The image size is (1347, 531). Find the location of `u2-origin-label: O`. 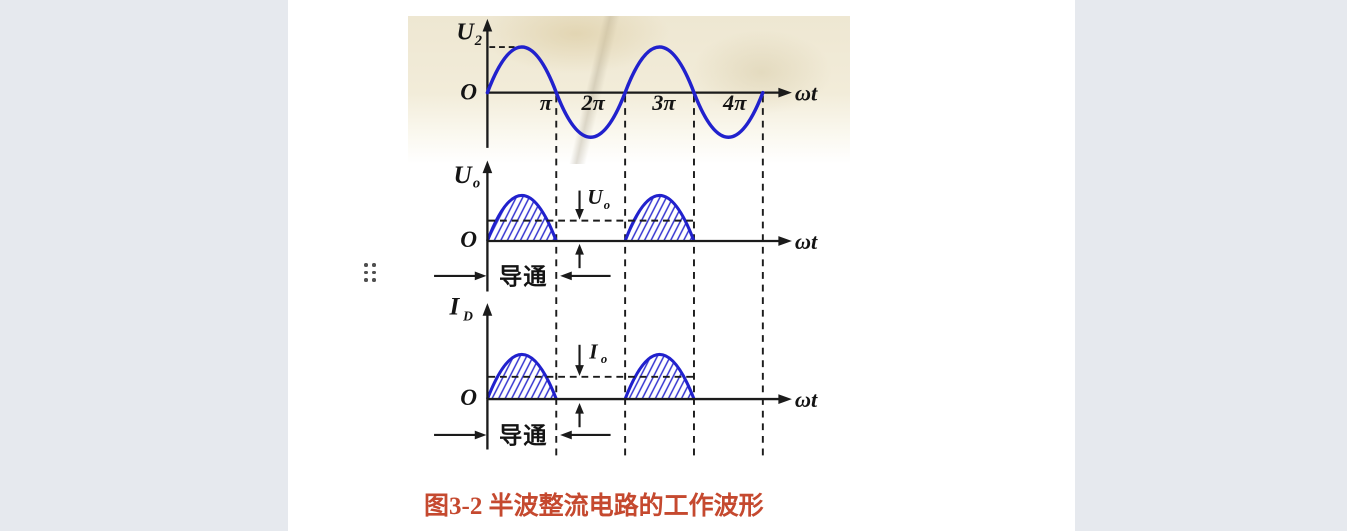

u2-origin-label: O is located at coordinates (468, 92).